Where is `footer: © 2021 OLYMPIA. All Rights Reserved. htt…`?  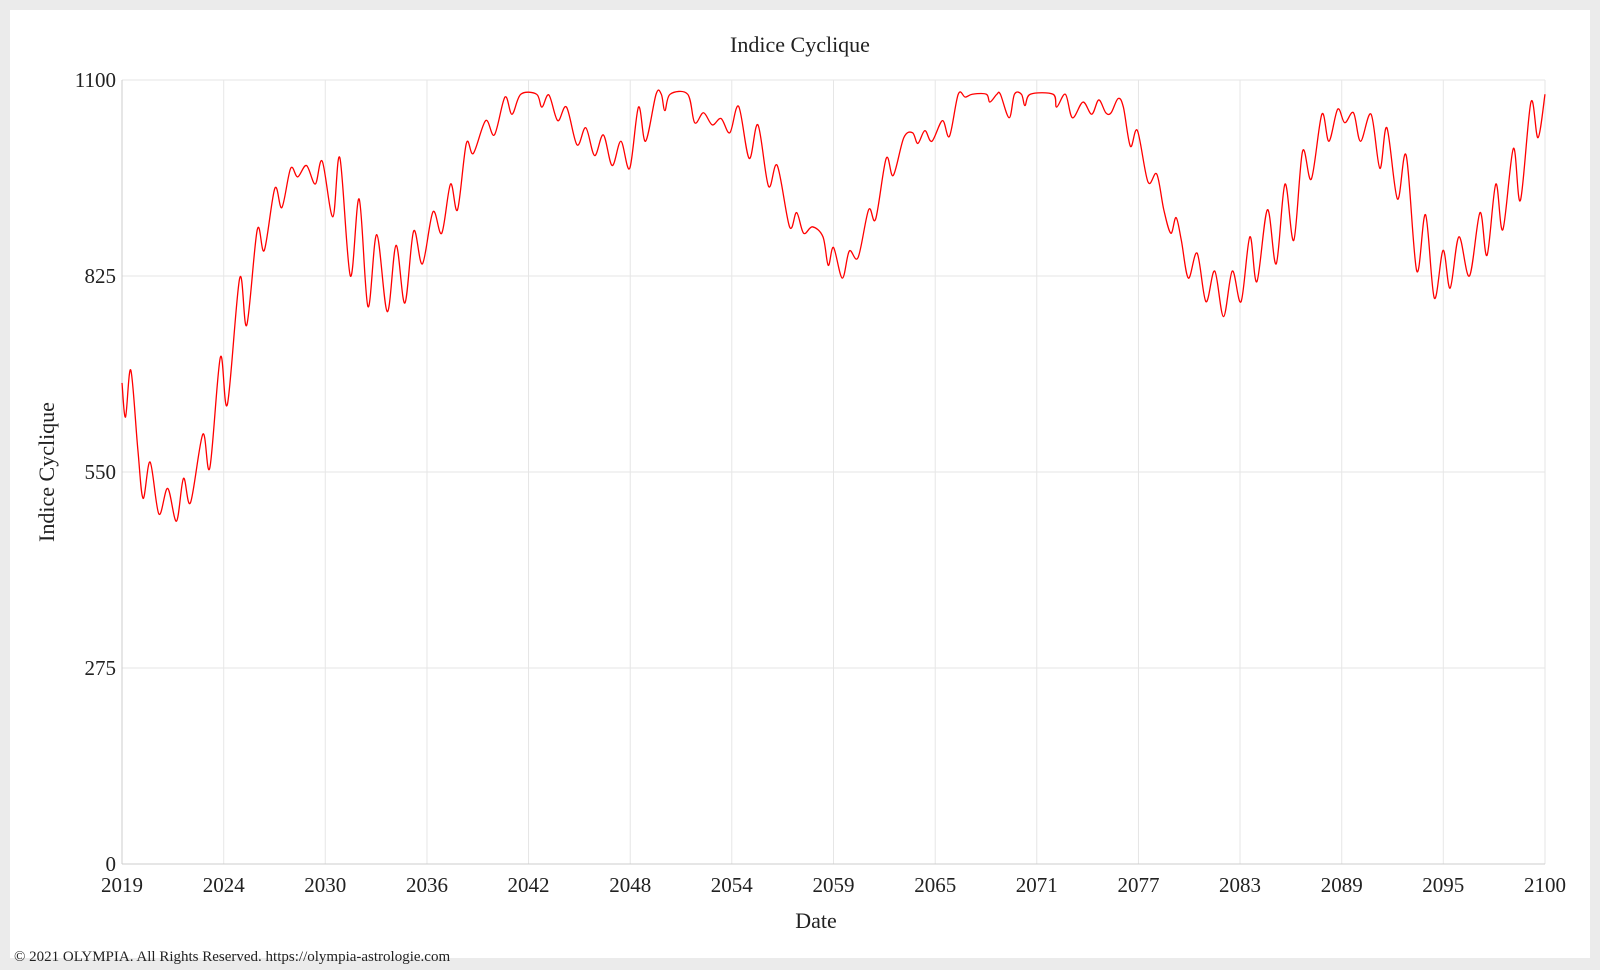 footer: © 2021 OLYMPIA. All Rights Reserved. htt… is located at coordinates (232, 957).